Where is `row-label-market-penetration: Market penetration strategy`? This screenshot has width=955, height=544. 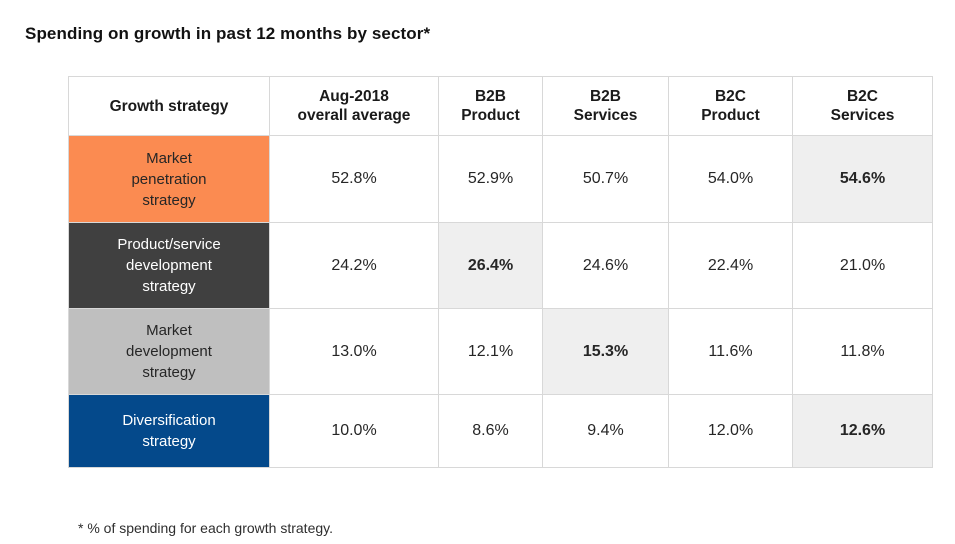 row-label-market-penetration: Market penetration strategy is located at coordinates (169, 179).